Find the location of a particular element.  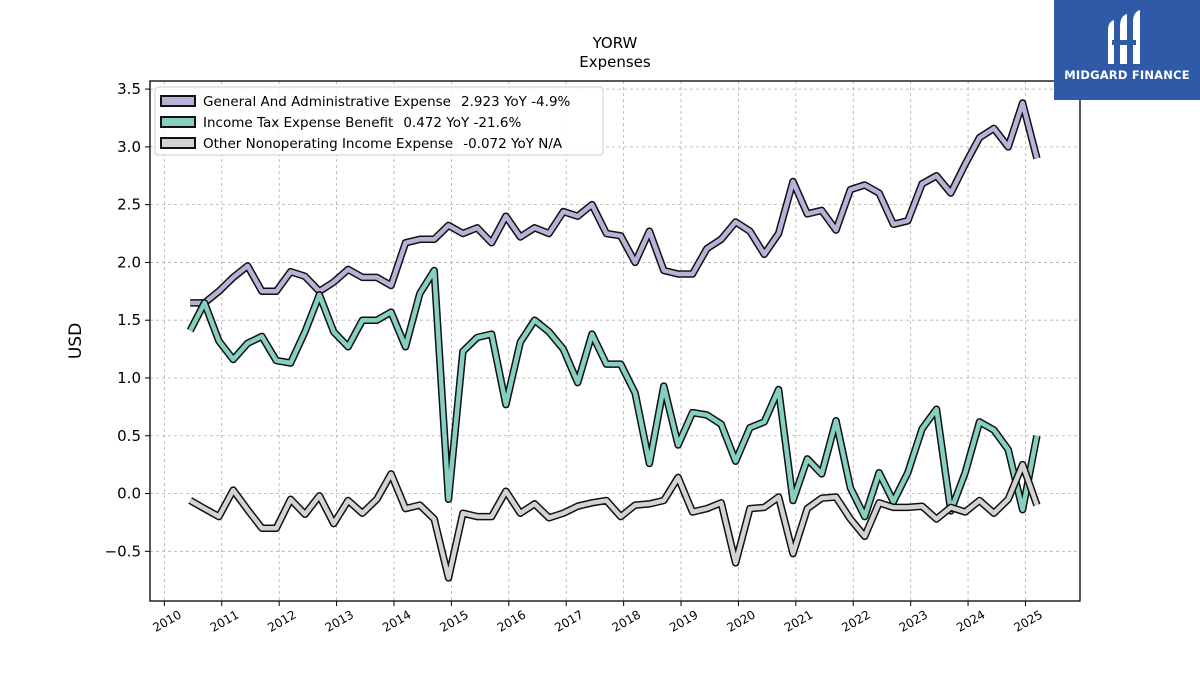

legend-series-summary: 2.923 YoY -4.9% is located at coordinates (516, 102).